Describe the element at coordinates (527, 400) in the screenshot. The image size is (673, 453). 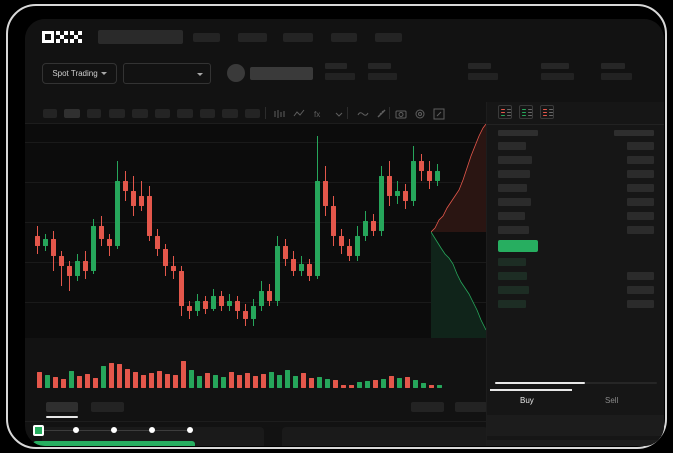
I see `tab-buy: Buy` at that location.